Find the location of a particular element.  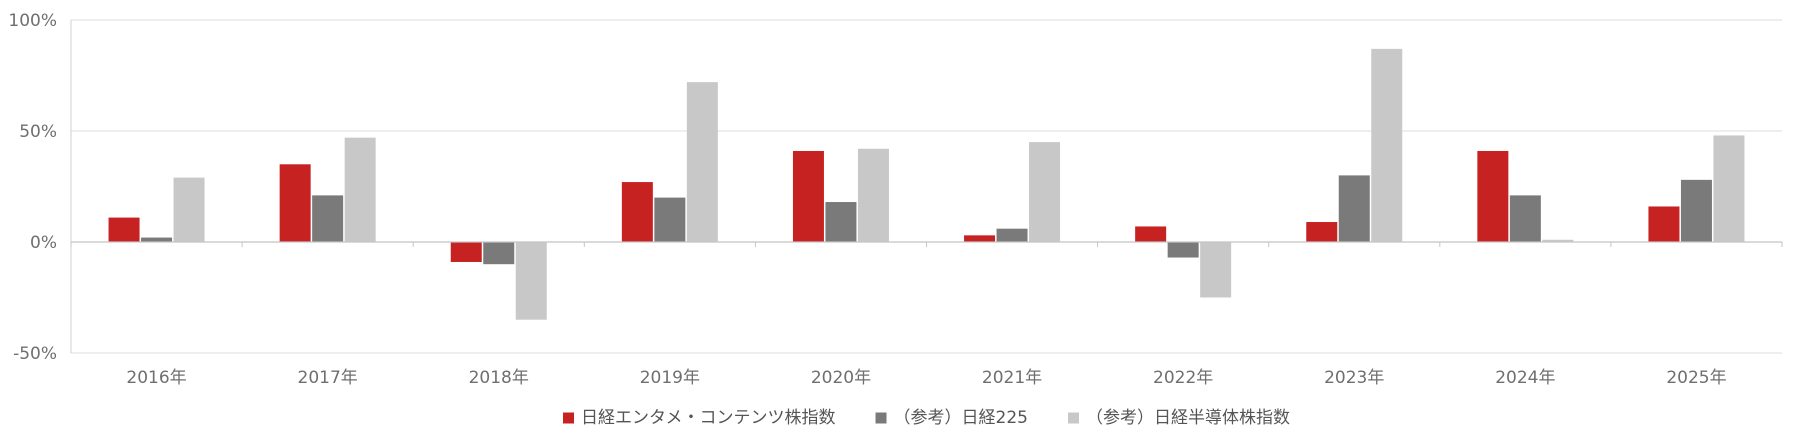

bar-2022年-series-3 is located at coordinates (1216, 270).